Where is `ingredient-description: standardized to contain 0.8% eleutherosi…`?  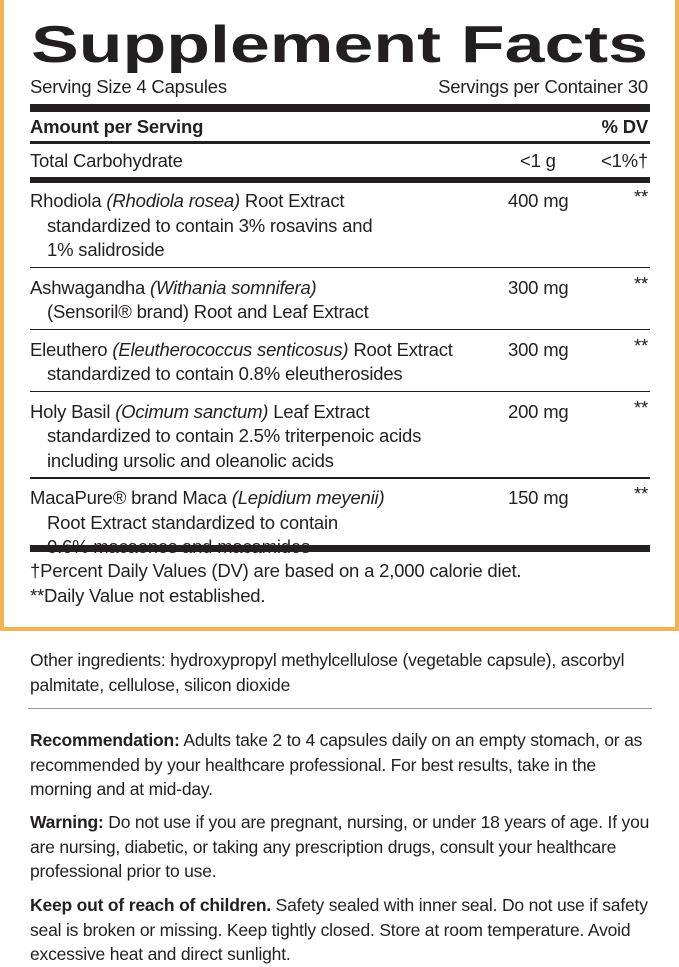
ingredient-description: standardized to contain 0.8% eleutherosi… is located at coordinates (225, 373).